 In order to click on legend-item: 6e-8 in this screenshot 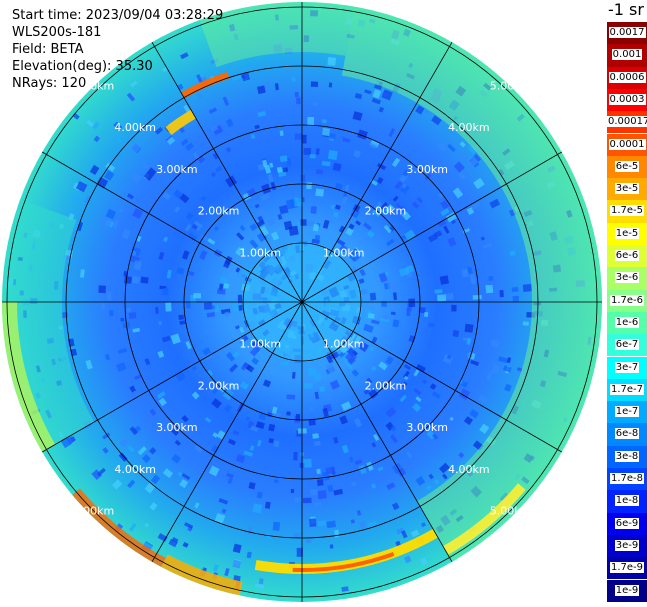, I will do `click(627, 434)`.